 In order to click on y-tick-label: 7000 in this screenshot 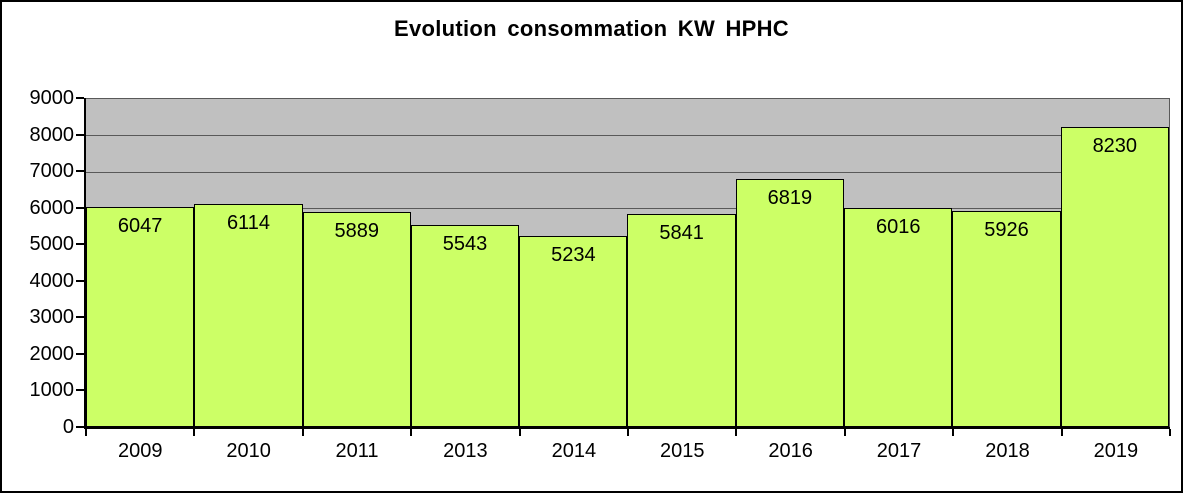, I will do `click(52, 171)`.